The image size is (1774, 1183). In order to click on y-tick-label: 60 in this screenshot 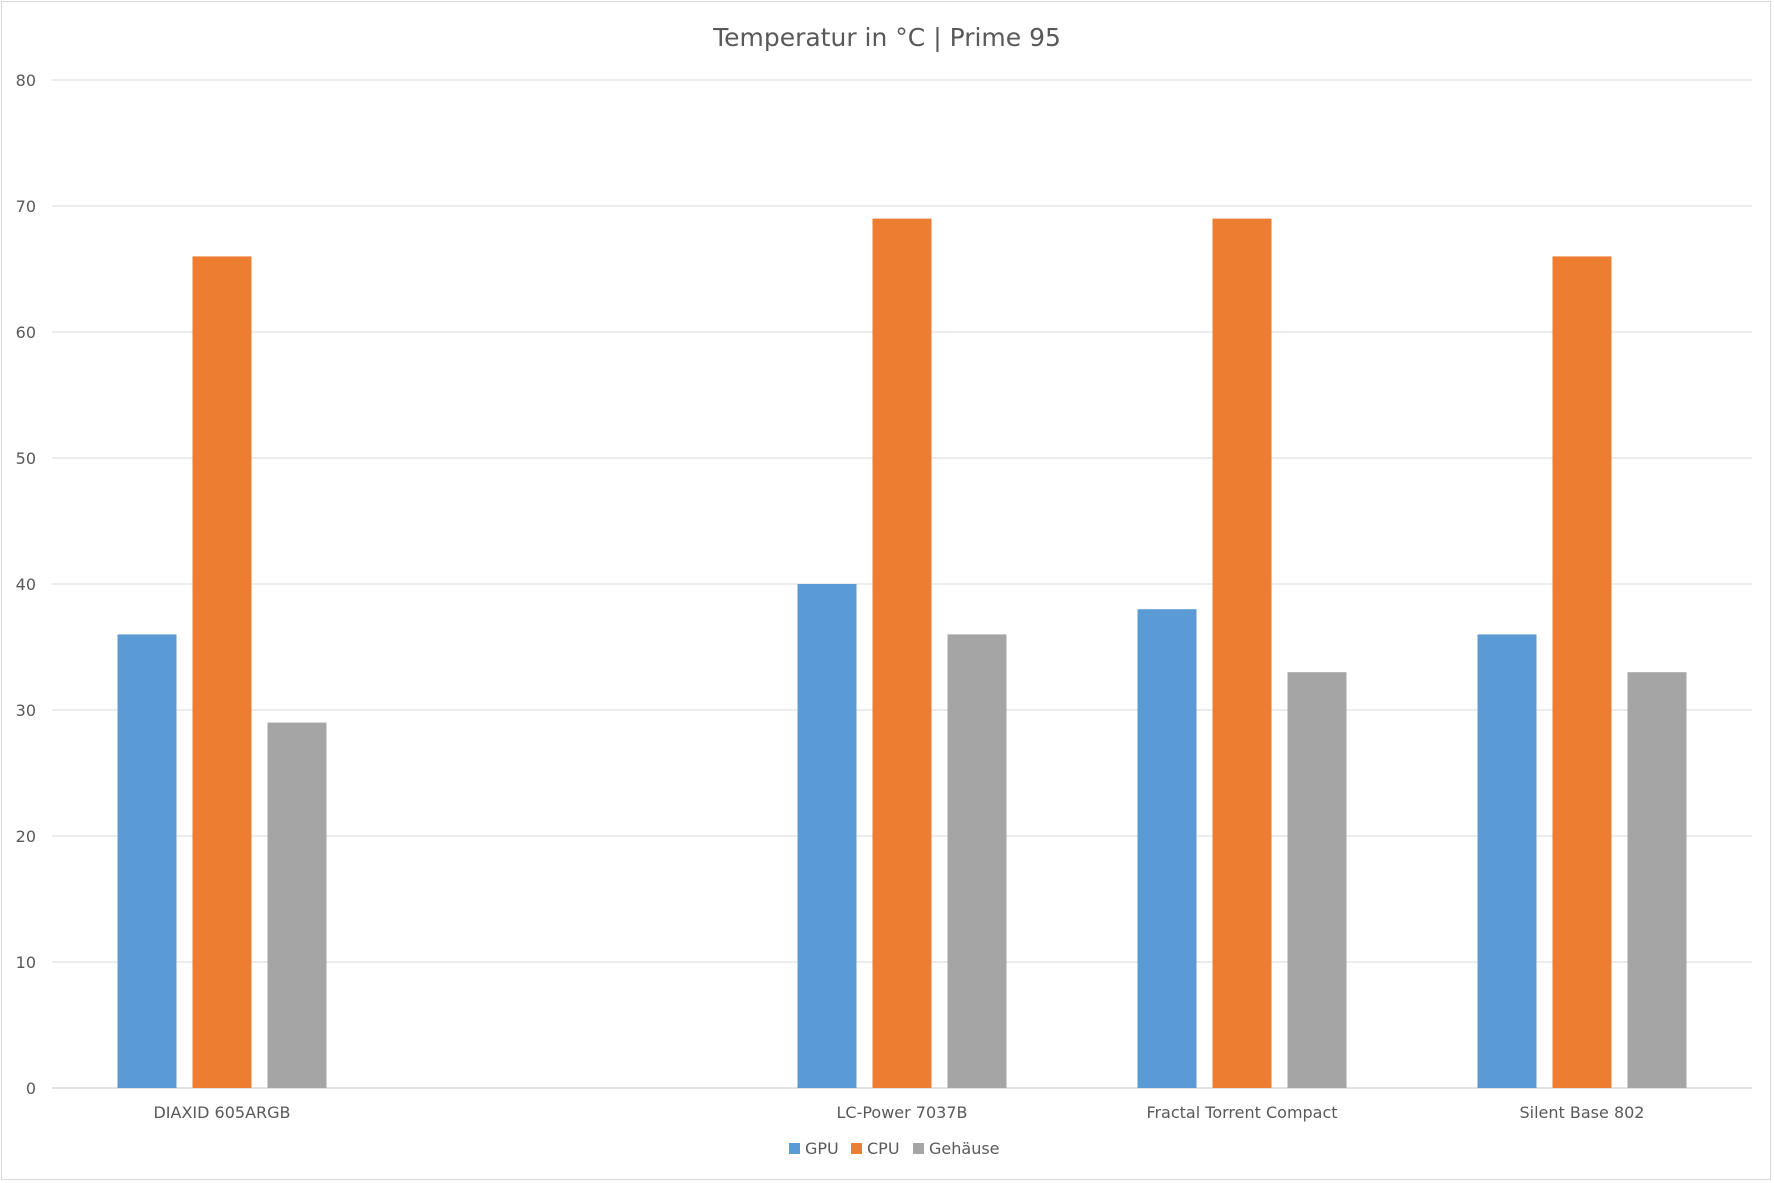, I will do `click(26, 332)`.